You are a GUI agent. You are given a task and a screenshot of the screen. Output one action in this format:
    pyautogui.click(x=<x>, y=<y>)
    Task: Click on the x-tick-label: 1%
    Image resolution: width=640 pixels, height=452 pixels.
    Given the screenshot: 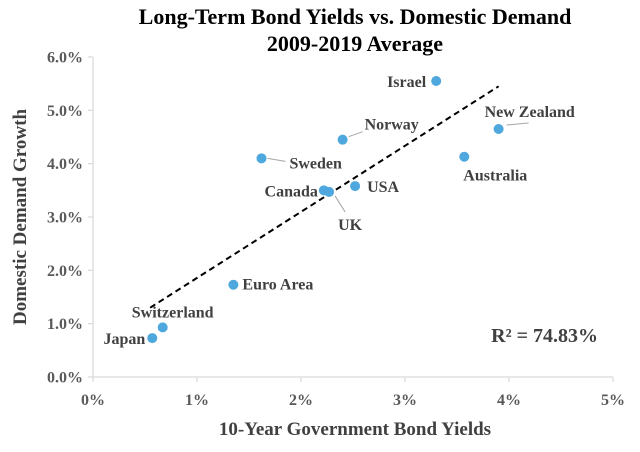 What is the action you would take?
    pyautogui.click(x=197, y=400)
    